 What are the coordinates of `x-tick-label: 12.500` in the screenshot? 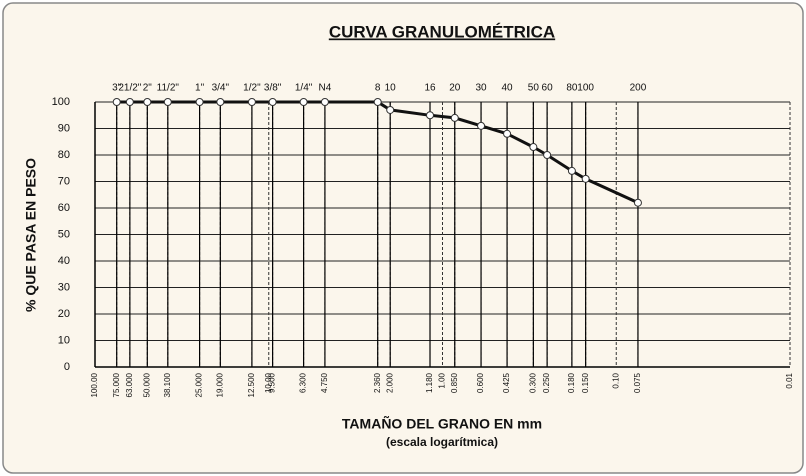 It's located at (251, 384).